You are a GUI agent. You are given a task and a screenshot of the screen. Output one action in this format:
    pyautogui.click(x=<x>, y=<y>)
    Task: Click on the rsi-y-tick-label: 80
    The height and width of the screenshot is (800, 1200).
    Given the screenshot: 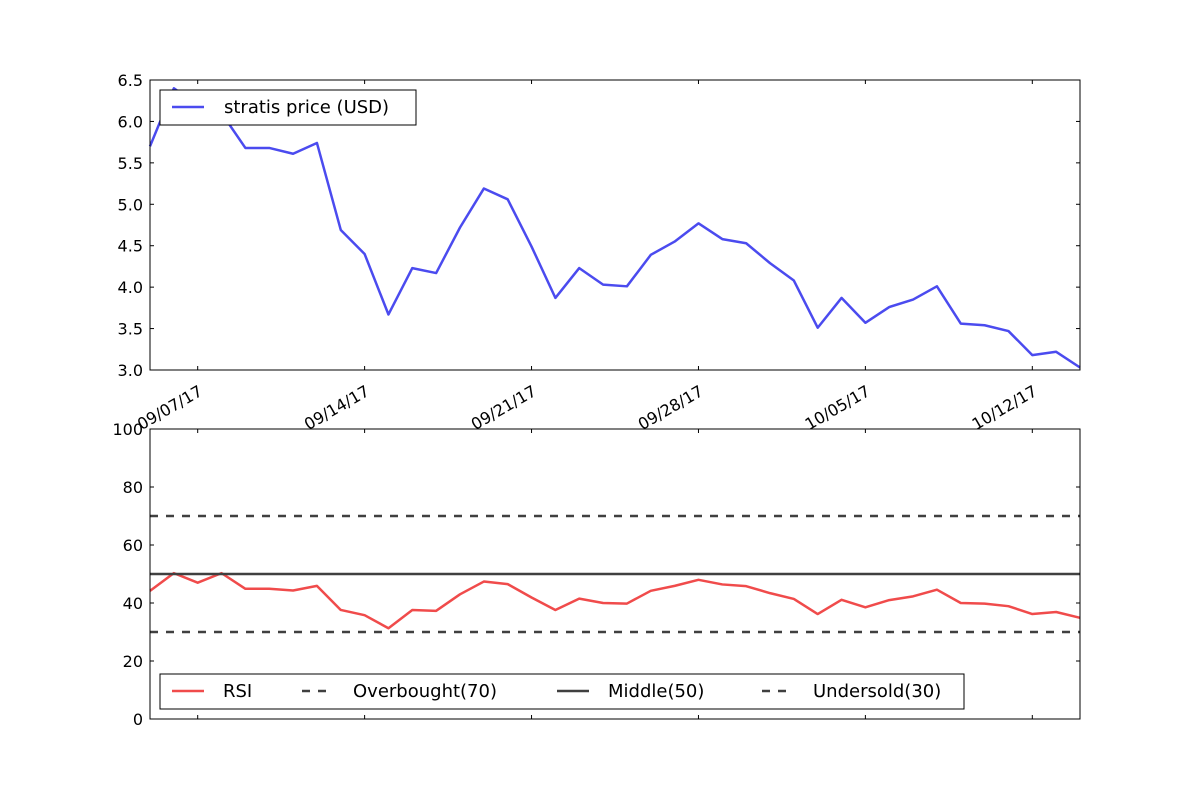 What is the action you would take?
    pyautogui.click(x=133, y=487)
    